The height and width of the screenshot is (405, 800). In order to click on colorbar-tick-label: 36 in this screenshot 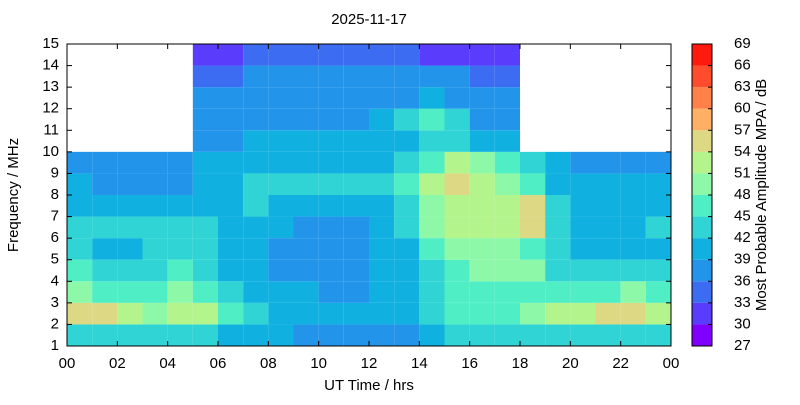, I will do `click(742, 280)`.